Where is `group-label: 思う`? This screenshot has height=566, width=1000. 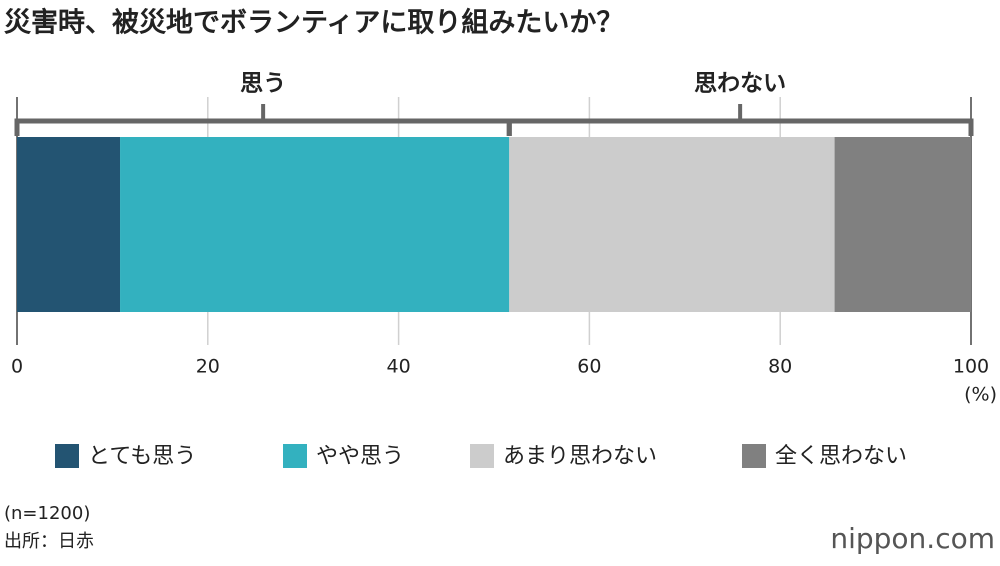 group-label: 思う is located at coordinates (263, 84).